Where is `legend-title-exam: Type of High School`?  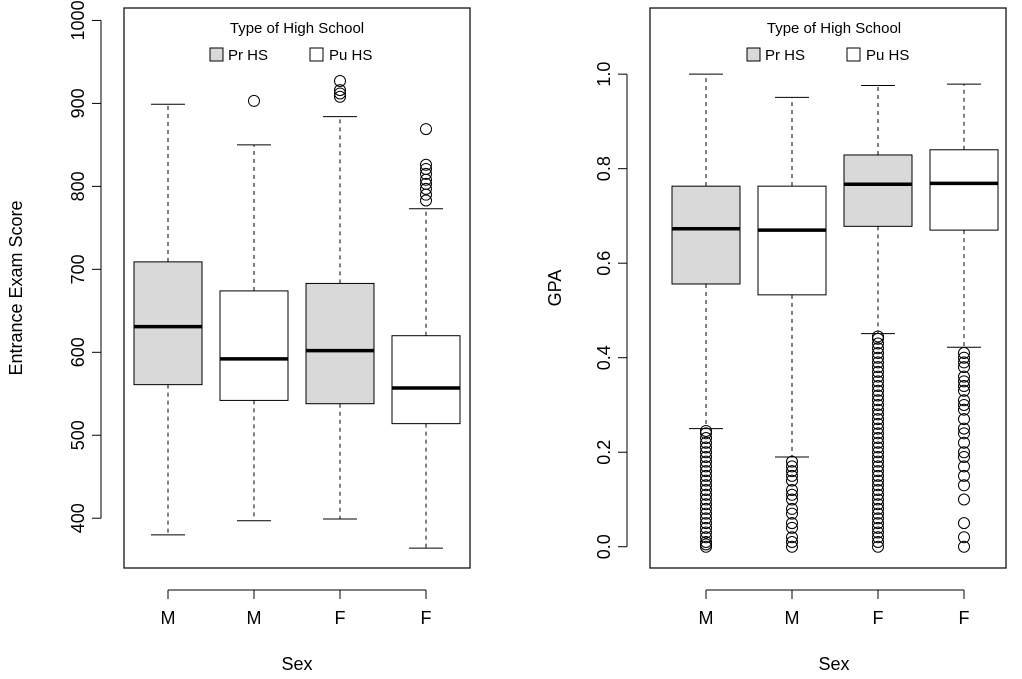
legend-title-exam: Type of High School is located at coordinates (297, 28).